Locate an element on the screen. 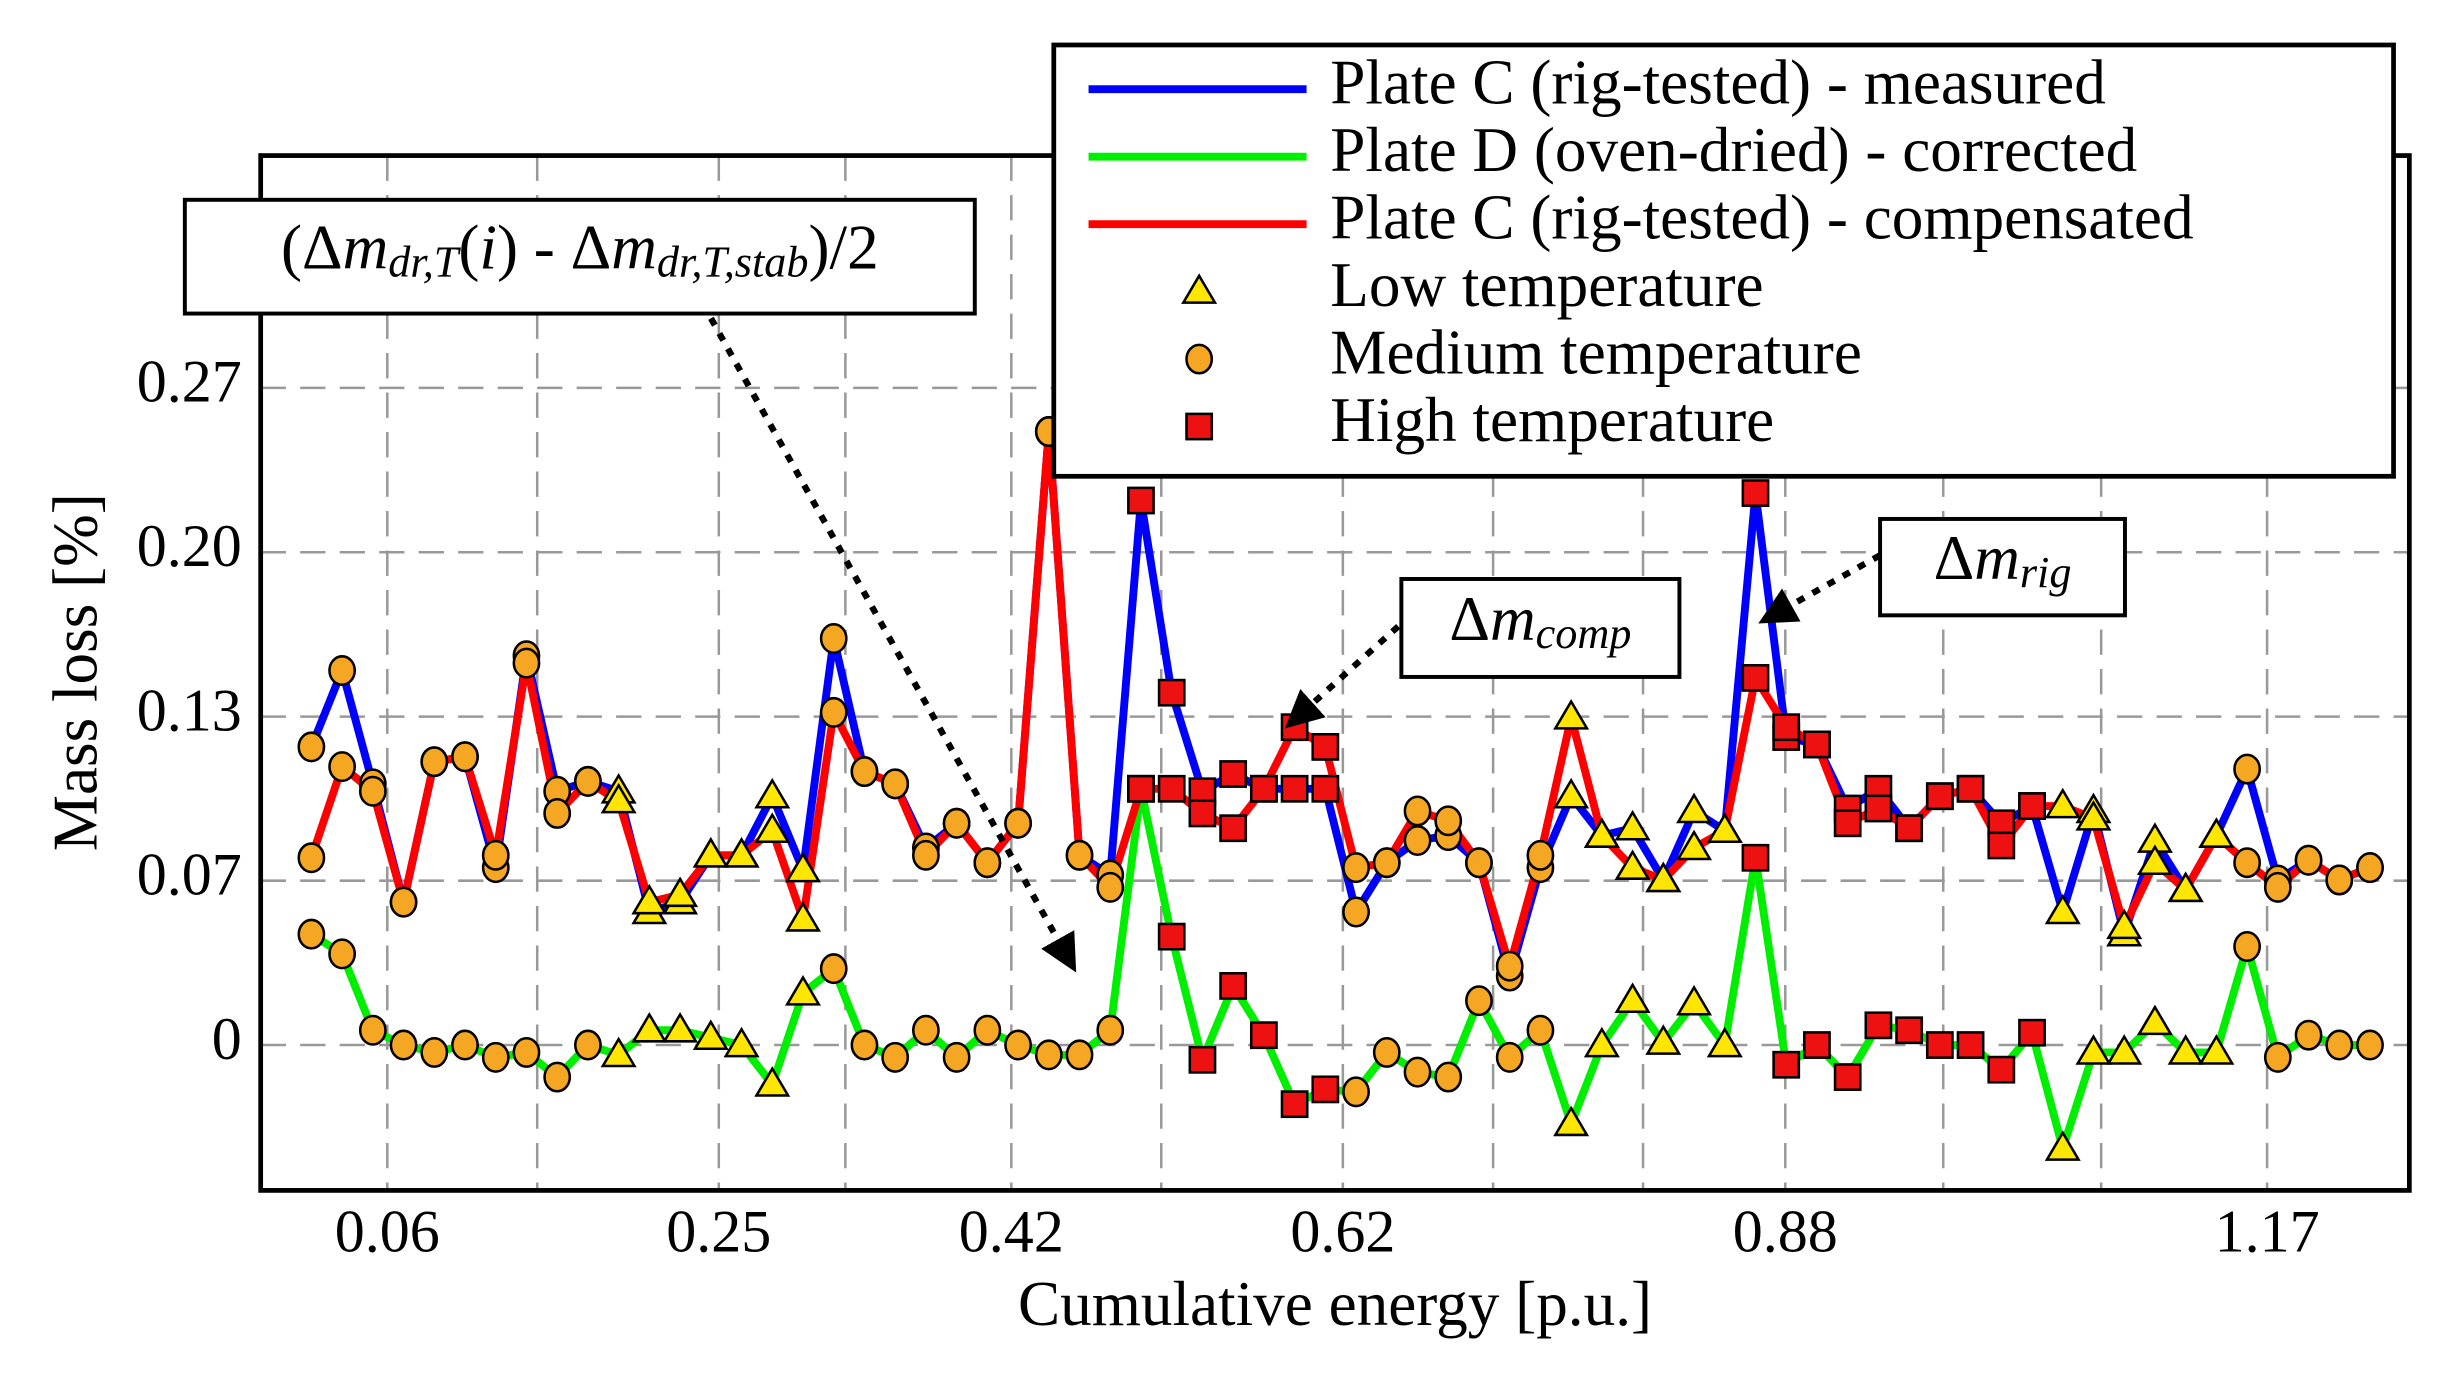  annotation-part: ( is located at coordinates (468, 247).